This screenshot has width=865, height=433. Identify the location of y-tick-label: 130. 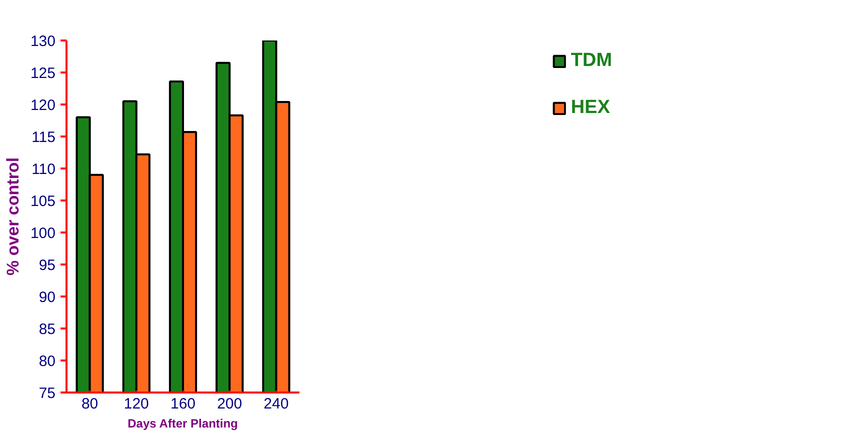
(43, 41).